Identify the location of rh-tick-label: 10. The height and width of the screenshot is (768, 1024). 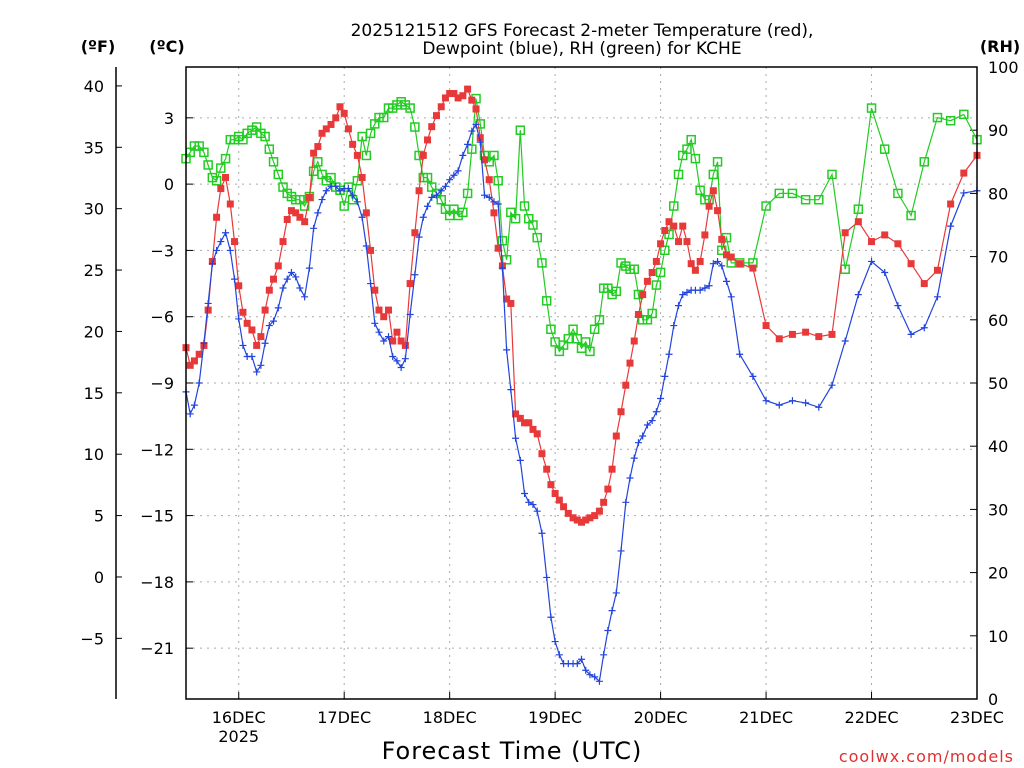
(998, 636).